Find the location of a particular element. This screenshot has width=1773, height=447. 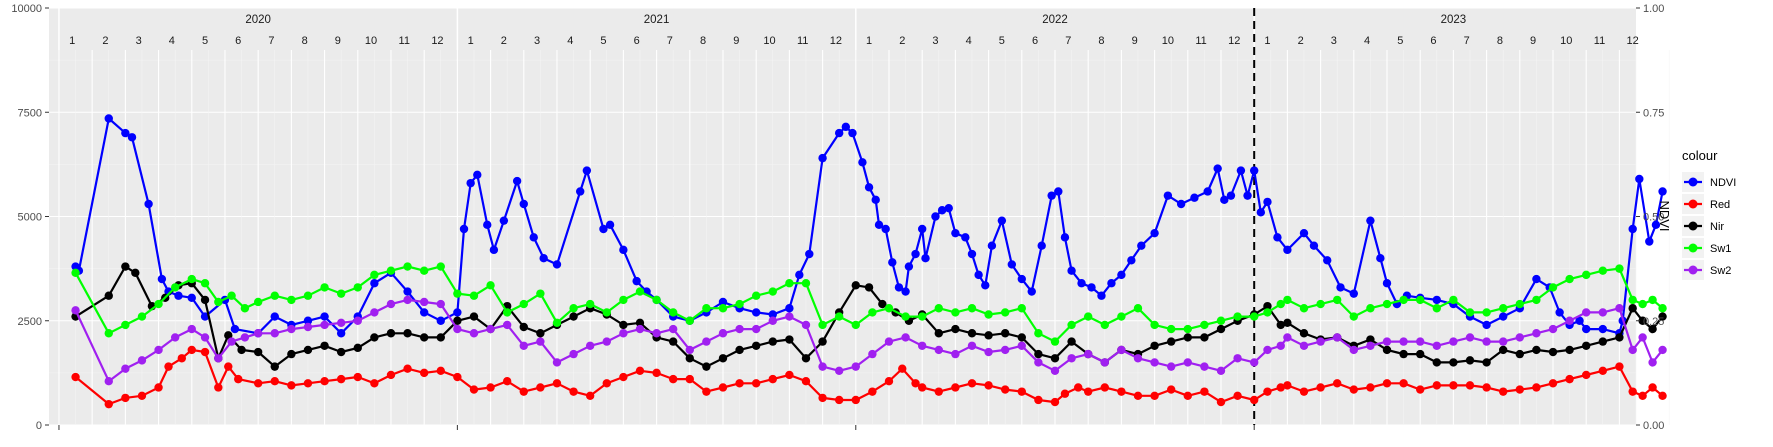

right-tick-label: 0.00 is located at coordinates (1653, 426).